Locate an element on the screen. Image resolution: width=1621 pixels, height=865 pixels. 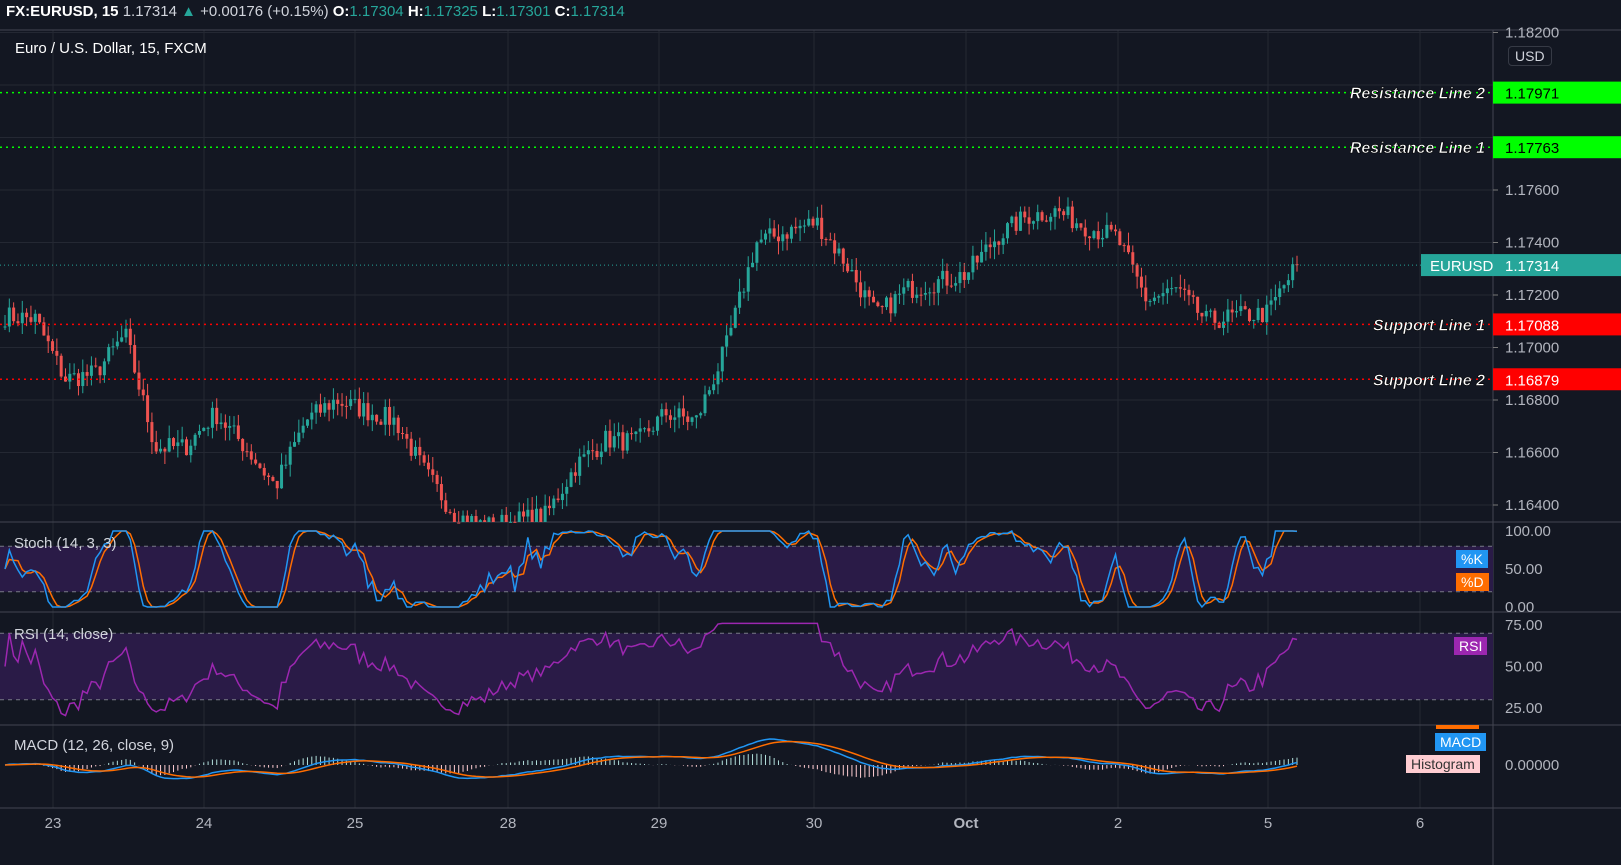
level-price-value: 1.16879 is located at coordinates (1532, 380).